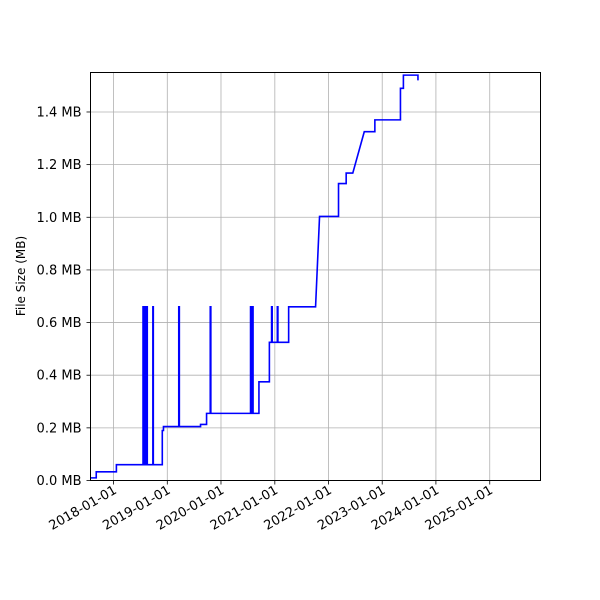 This screenshot has width=600, height=600. Describe the element at coordinates (59, 270) in the screenshot. I see `y-tick-label: 0.8 MB` at that location.